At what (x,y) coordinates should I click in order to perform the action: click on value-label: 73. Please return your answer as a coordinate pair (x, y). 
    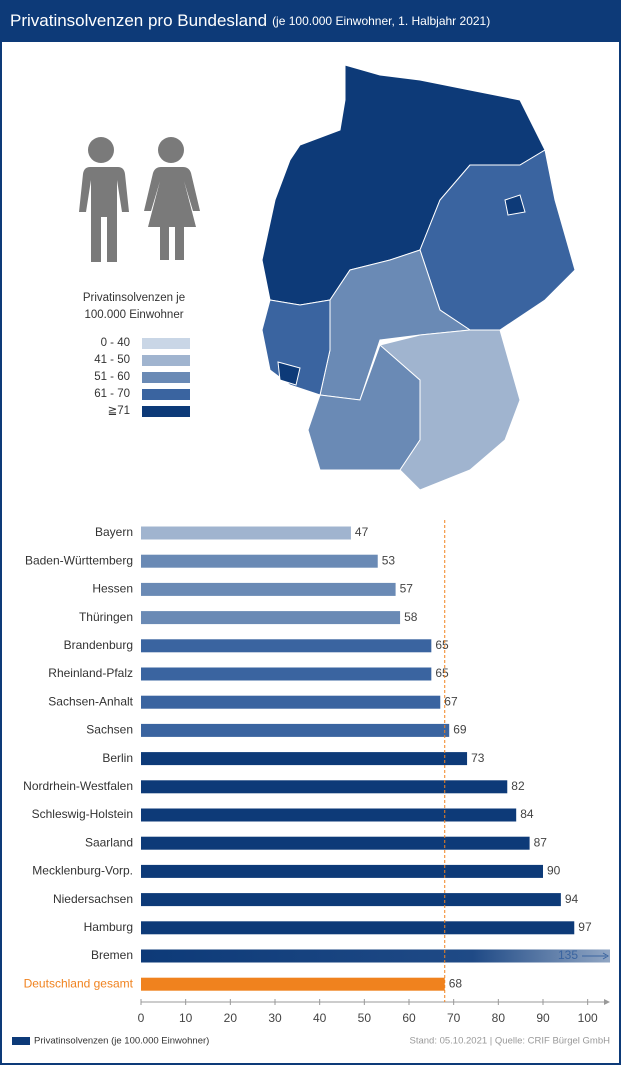
    Looking at the image, I should click on (478, 758).